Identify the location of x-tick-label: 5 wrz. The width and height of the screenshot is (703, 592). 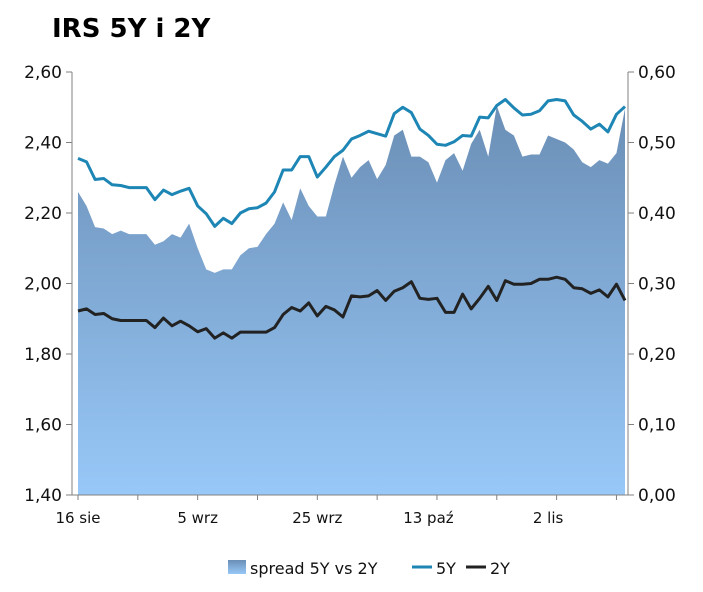
(197, 518).